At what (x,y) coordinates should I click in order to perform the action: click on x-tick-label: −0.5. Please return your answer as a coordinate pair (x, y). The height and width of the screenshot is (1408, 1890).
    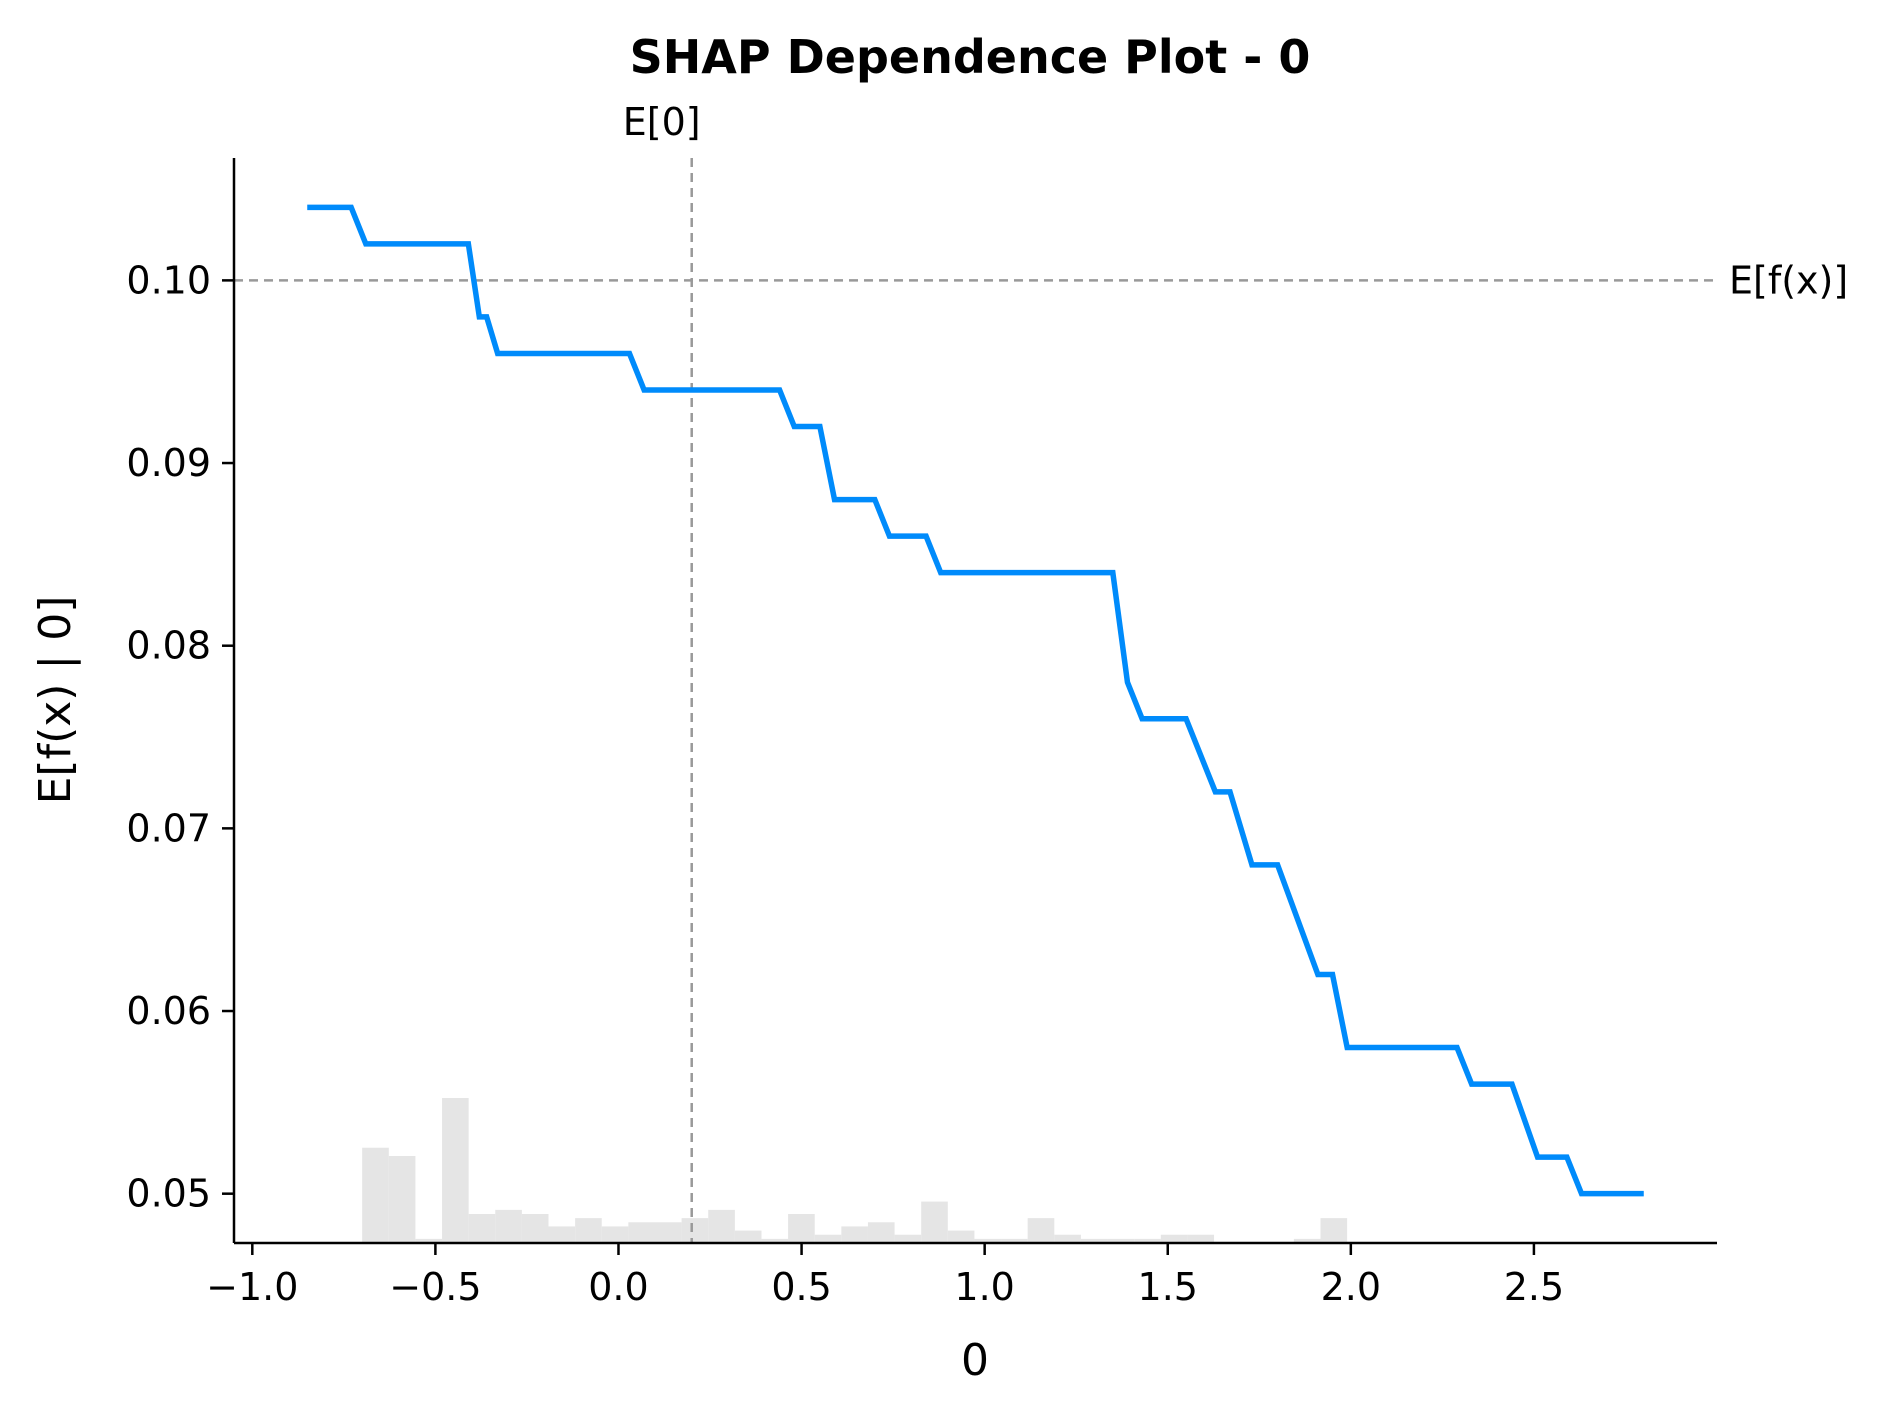
    Looking at the image, I should click on (435, 1287).